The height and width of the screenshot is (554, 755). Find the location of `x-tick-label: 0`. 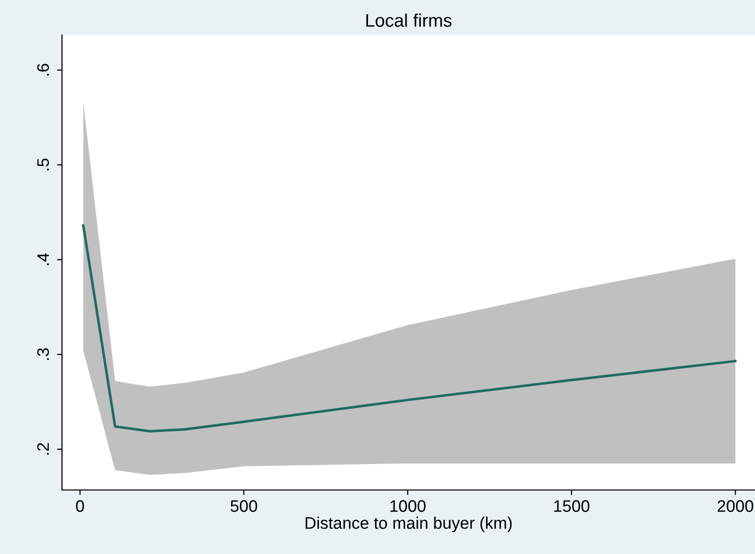

x-tick-label: 0 is located at coordinates (80, 506).